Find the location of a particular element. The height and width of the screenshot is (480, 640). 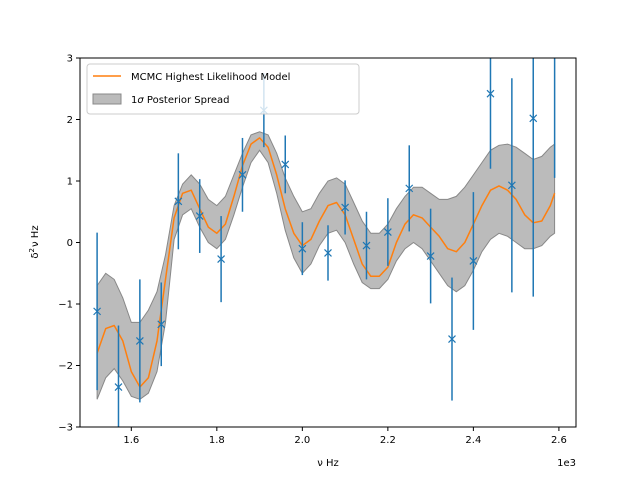

x-tick-label: 1.8 is located at coordinates (217, 440).